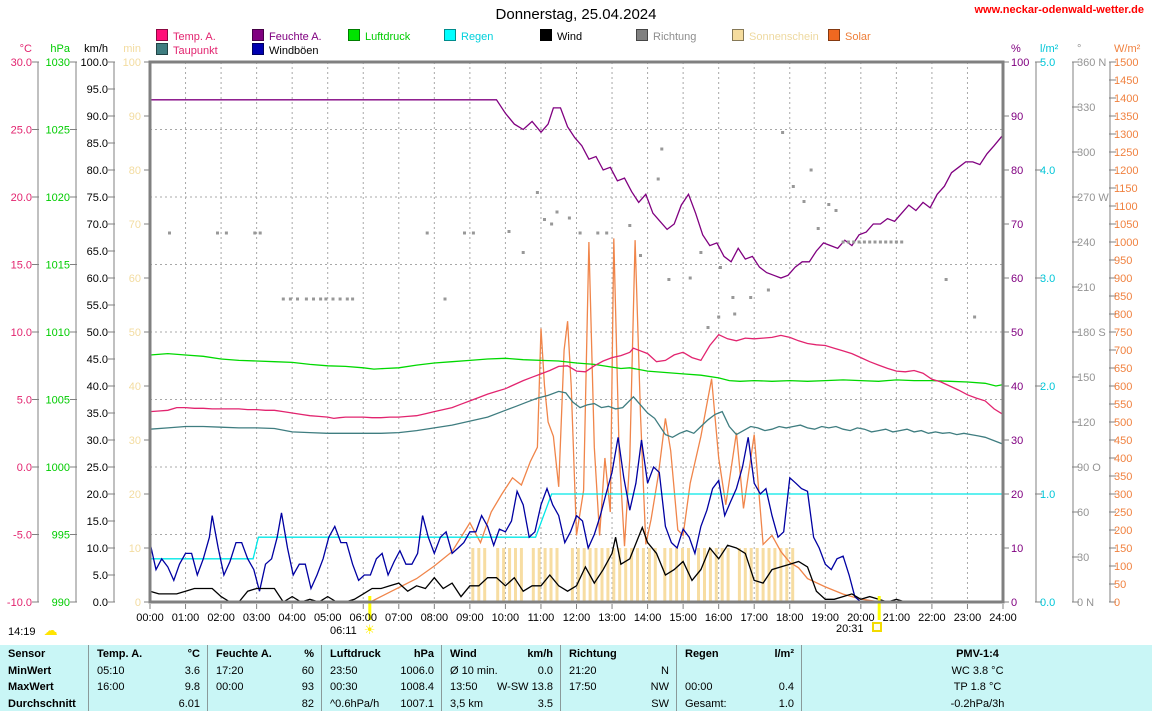  Describe the element at coordinates (97, 387) in the screenshot. I see `svg-text: 40.0` at that location.